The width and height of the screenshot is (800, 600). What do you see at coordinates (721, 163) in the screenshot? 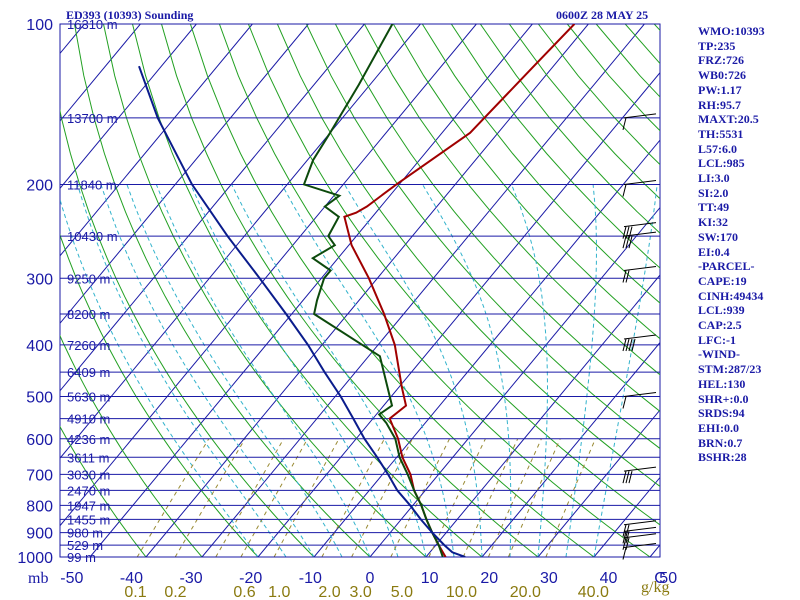
I see `index-line: LCL:985` at bounding box center [721, 163].